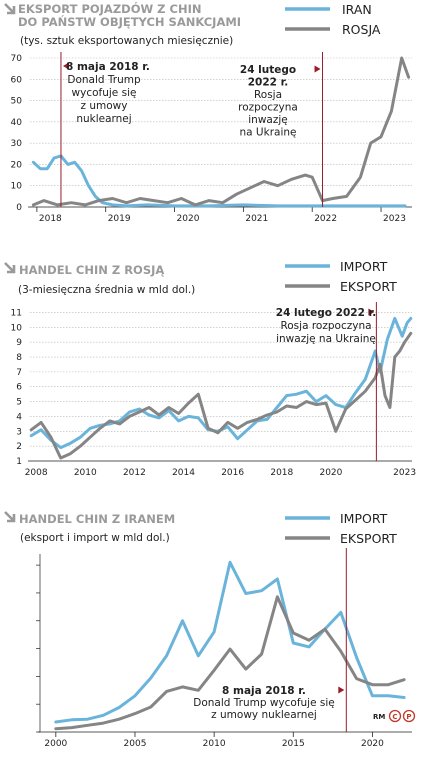 The width and height of the screenshot is (422, 760). I want to click on y-tick-label: 30, so click(17, 144).